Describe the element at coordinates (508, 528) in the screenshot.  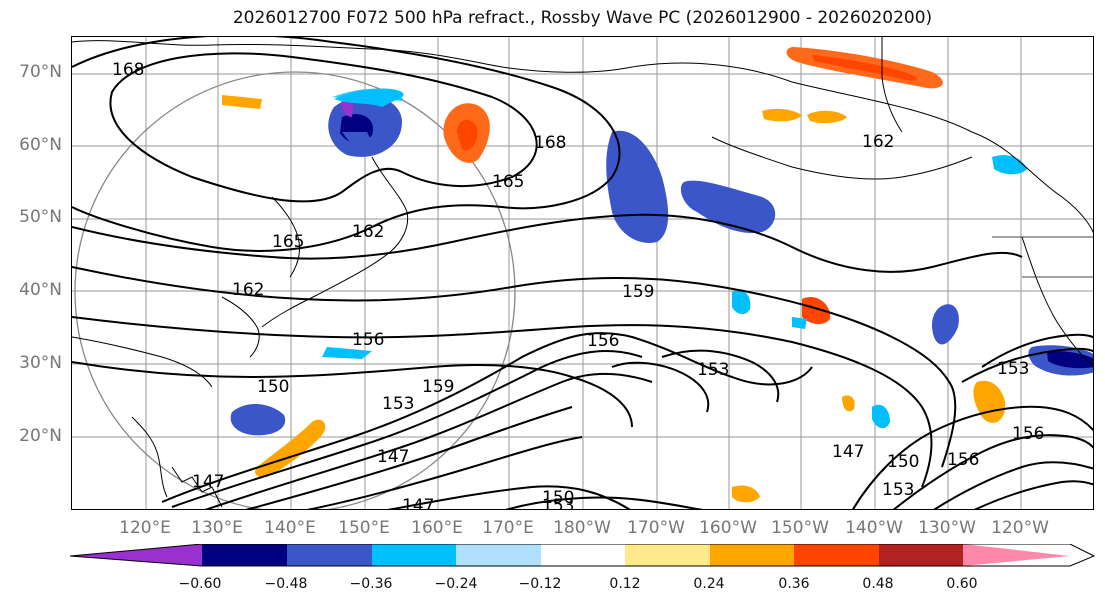
I see `lon-label-170e: 170°E` at that location.